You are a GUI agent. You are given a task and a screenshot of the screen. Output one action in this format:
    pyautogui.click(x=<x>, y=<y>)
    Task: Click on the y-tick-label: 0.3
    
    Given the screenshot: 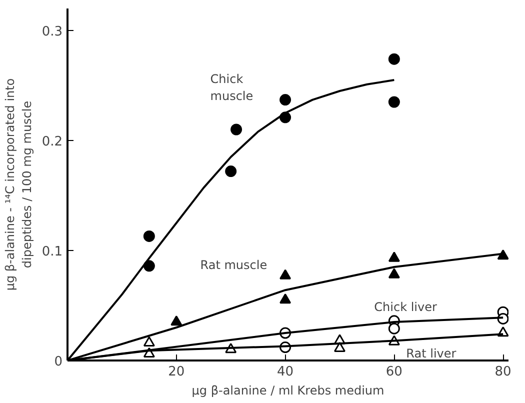 What is the action you would take?
    pyautogui.click(x=52, y=32)
    